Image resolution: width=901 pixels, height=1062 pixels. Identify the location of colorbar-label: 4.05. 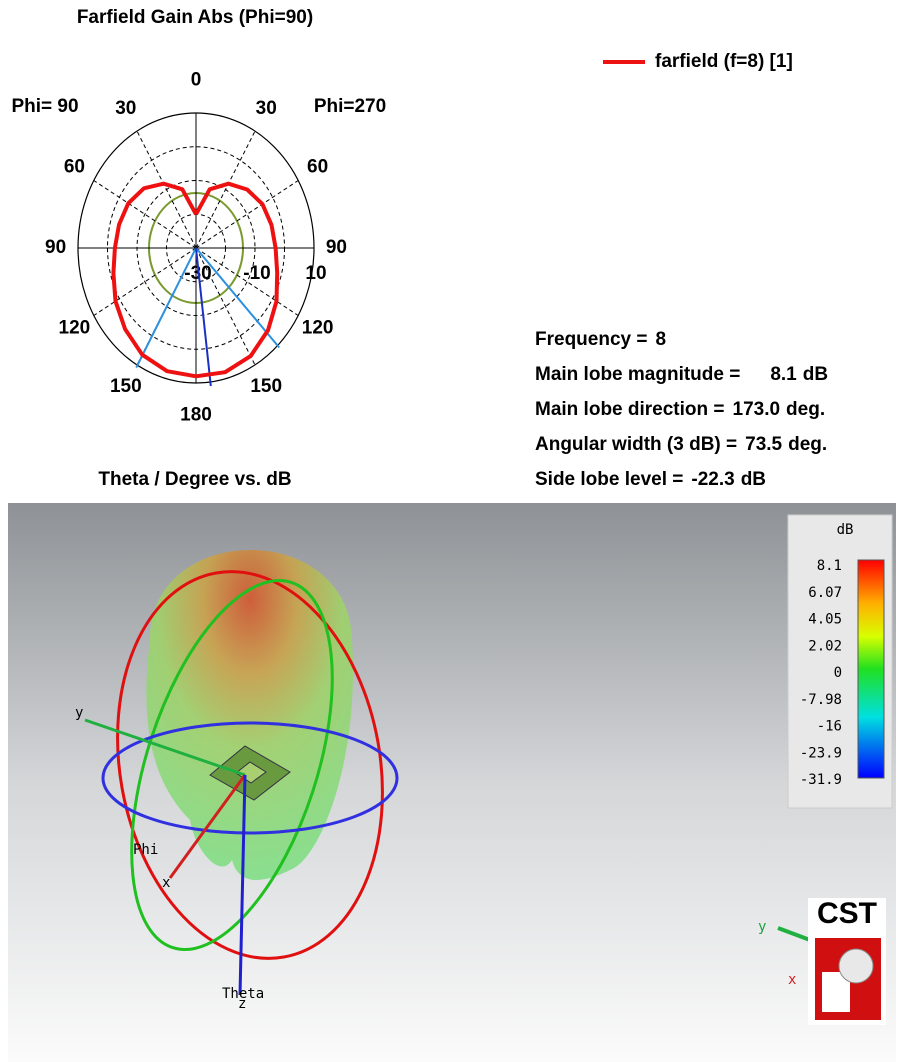
(825, 620).